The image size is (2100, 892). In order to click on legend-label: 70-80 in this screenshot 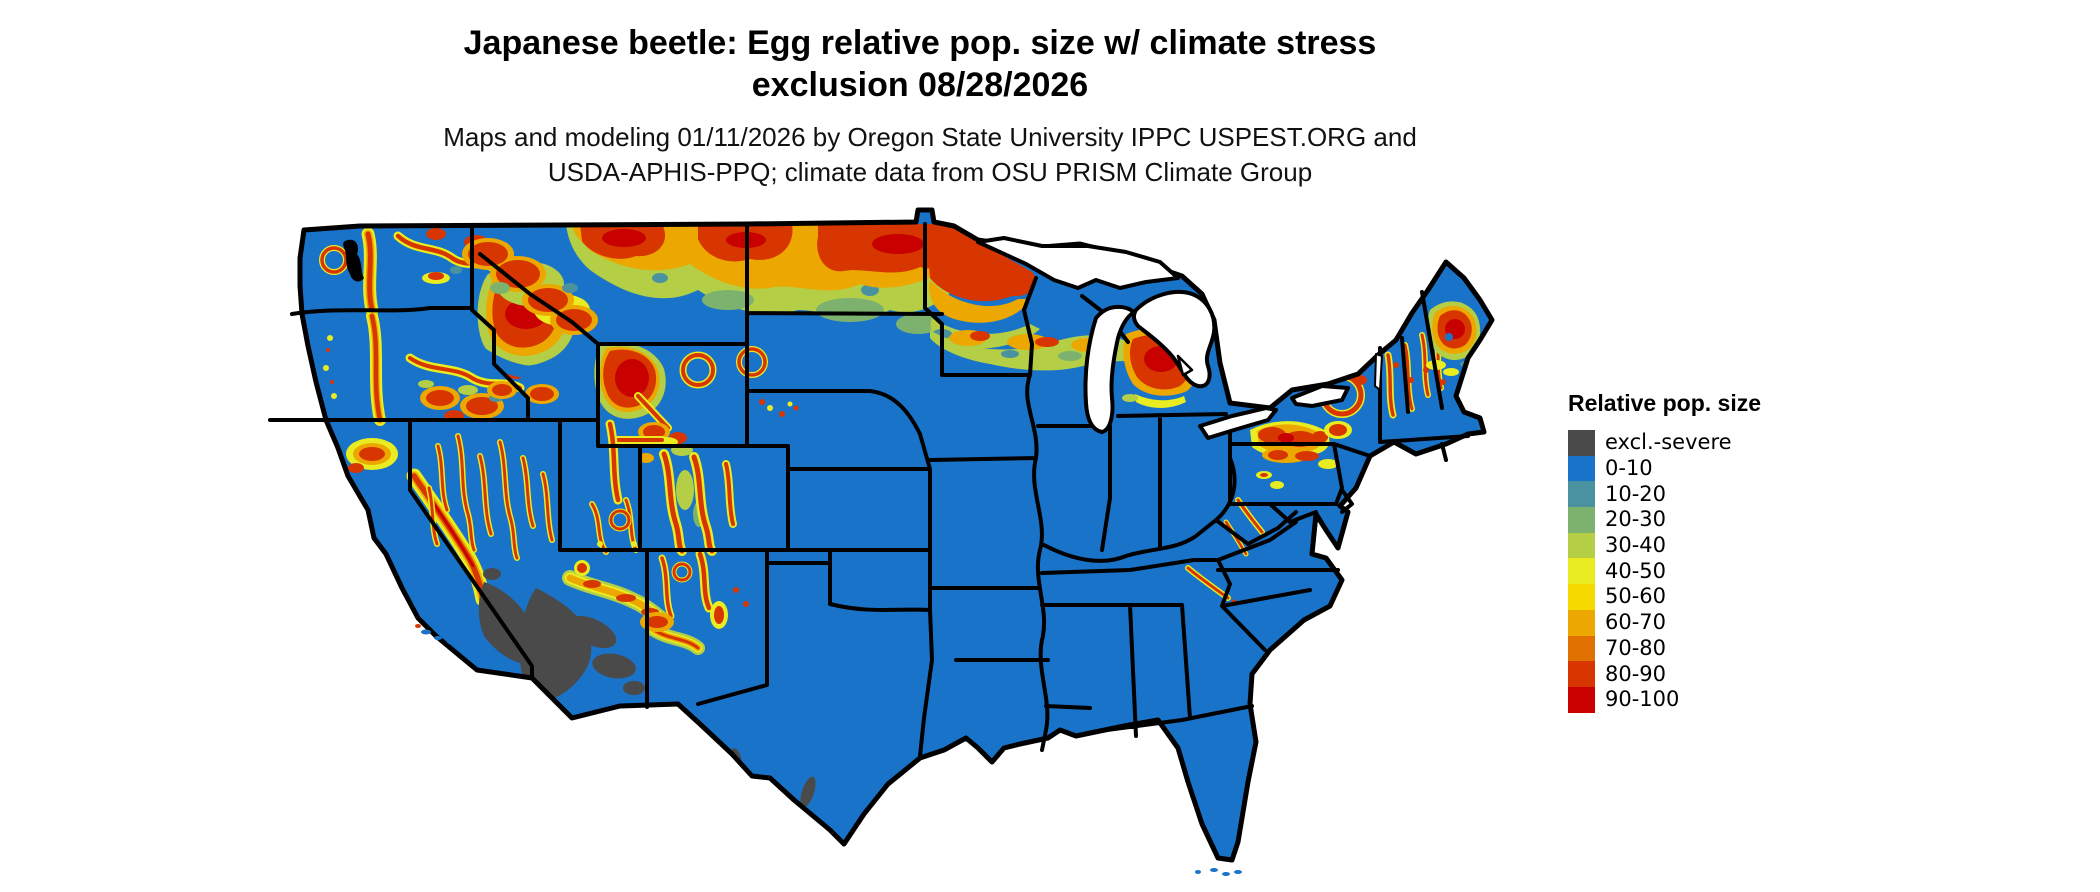, I will do `click(1636, 647)`.